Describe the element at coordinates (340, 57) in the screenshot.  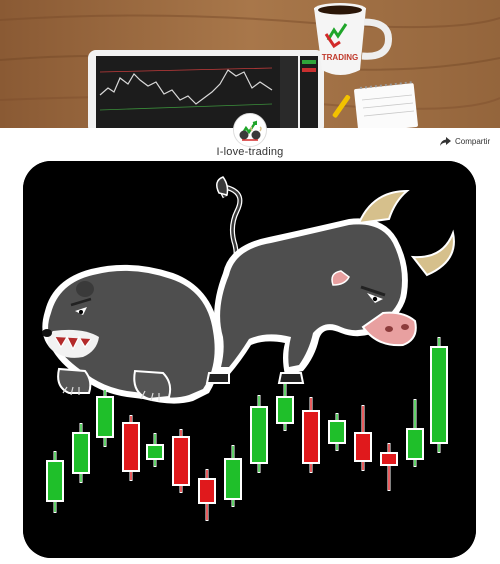
I see `mug-text: TRADING` at that location.